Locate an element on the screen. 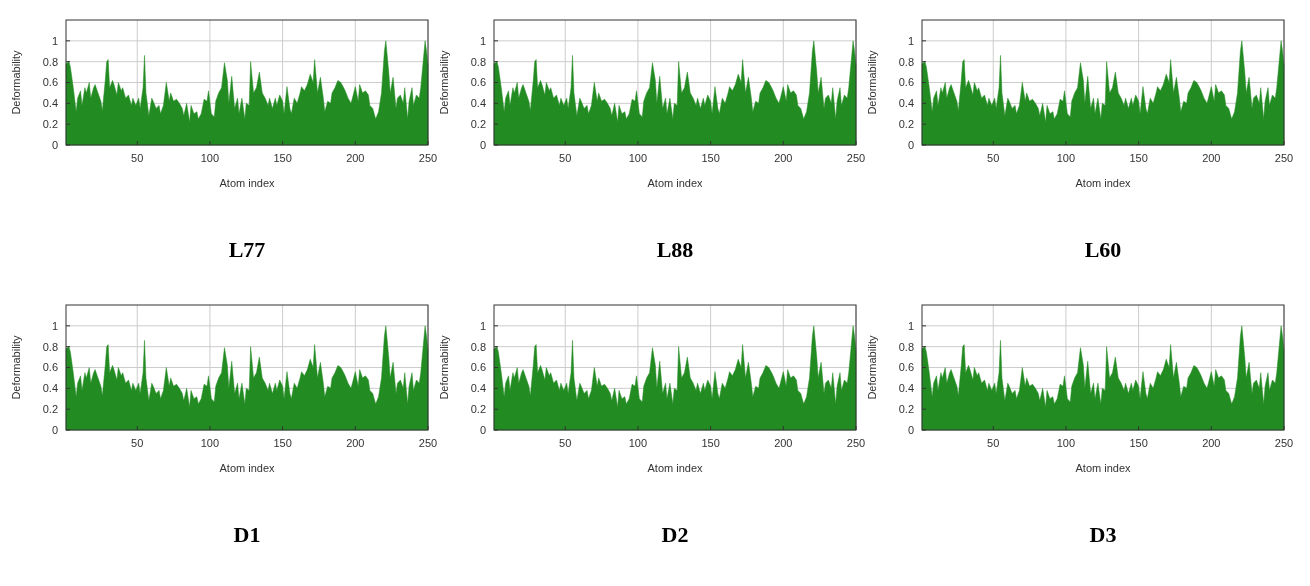 The height and width of the screenshot is (586, 1310). text: D1 is located at coordinates (247, 534).